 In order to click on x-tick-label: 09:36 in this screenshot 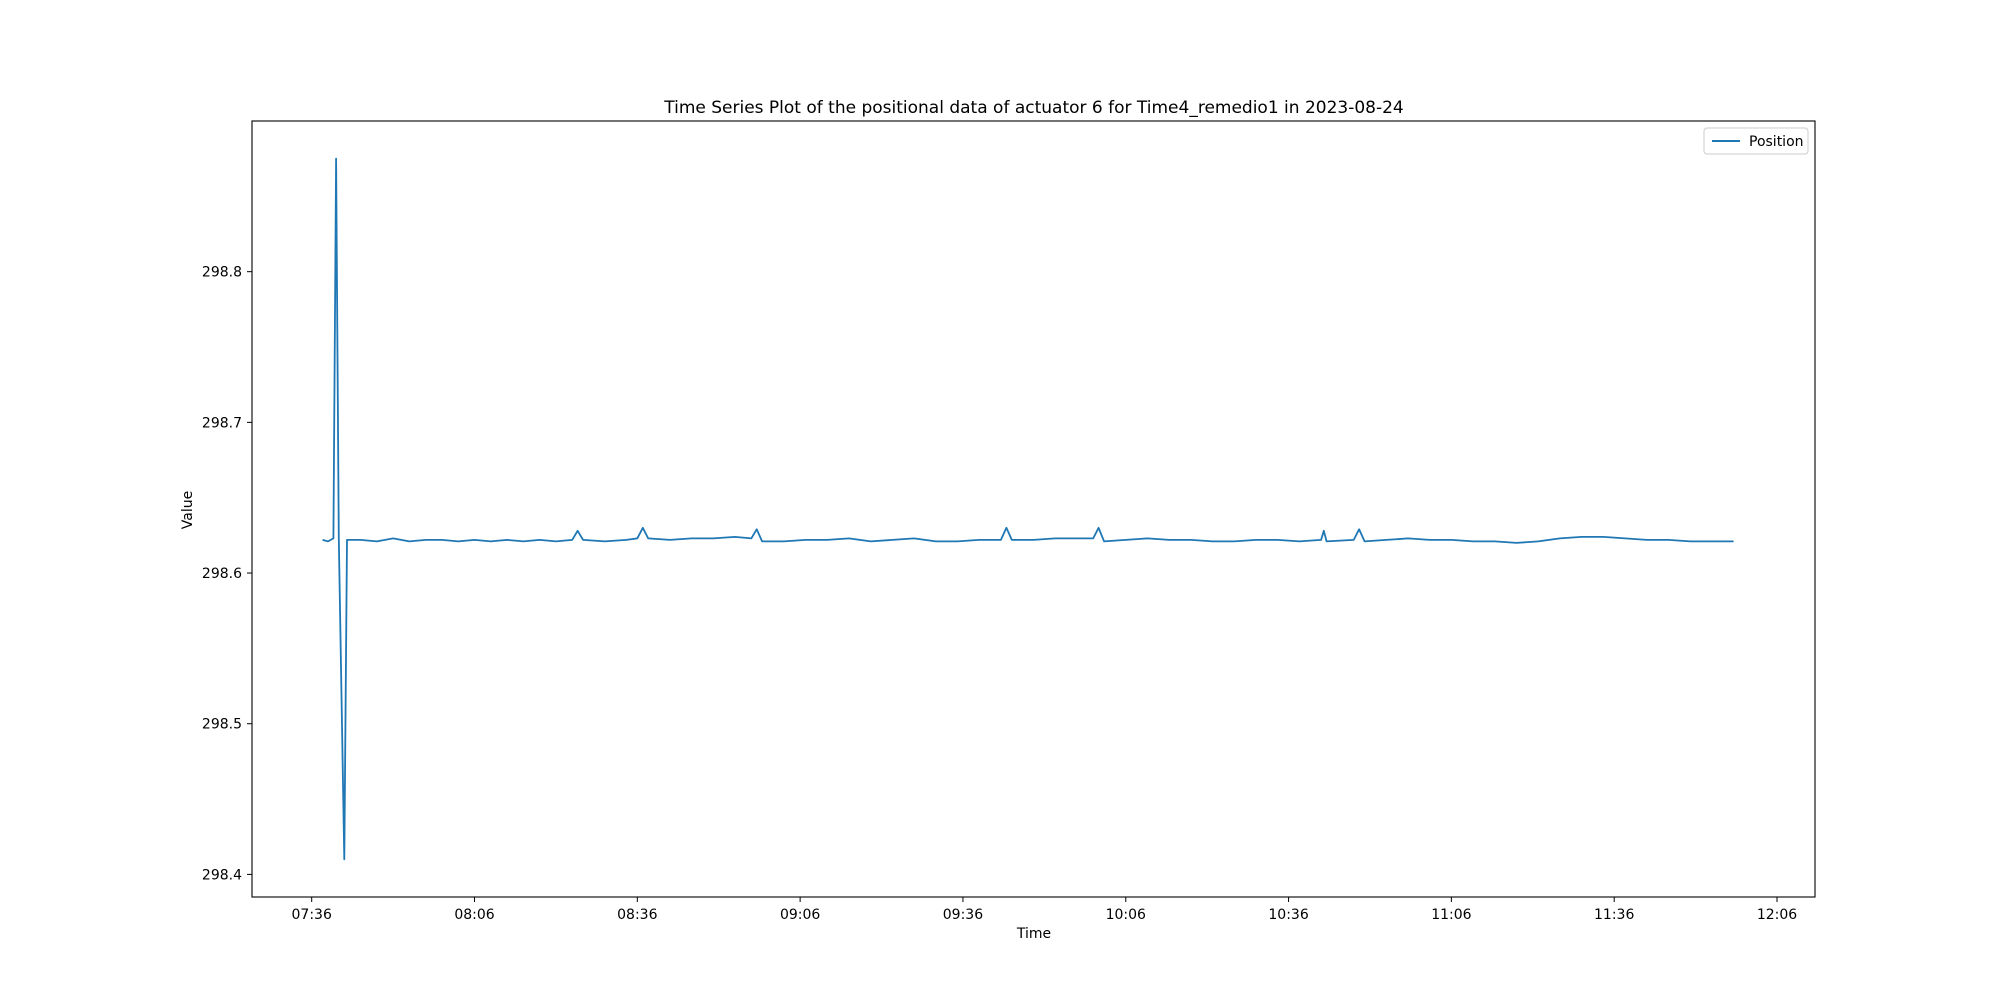, I will do `click(963, 915)`.